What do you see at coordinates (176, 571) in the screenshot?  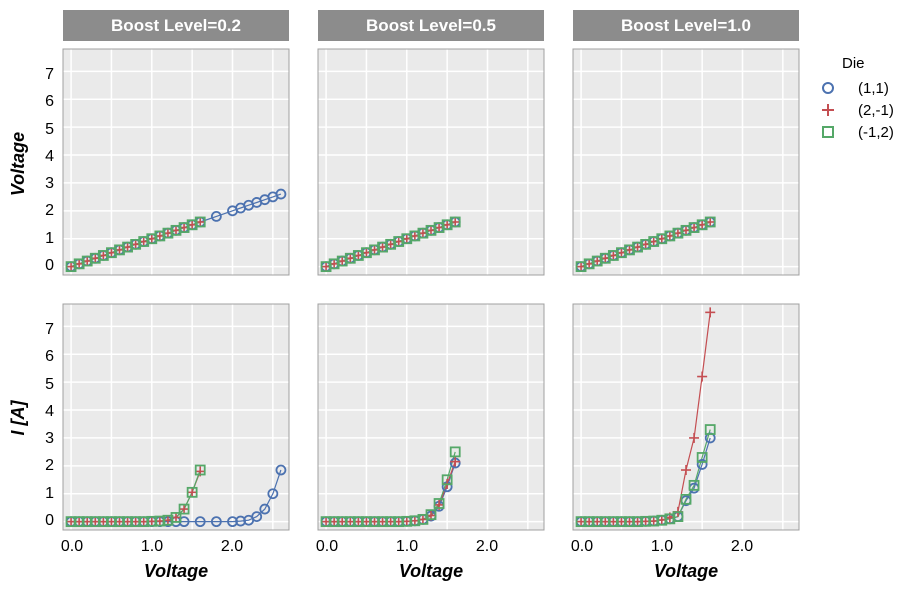 I see `x-axis-label-1: Voltage` at bounding box center [176, 571].